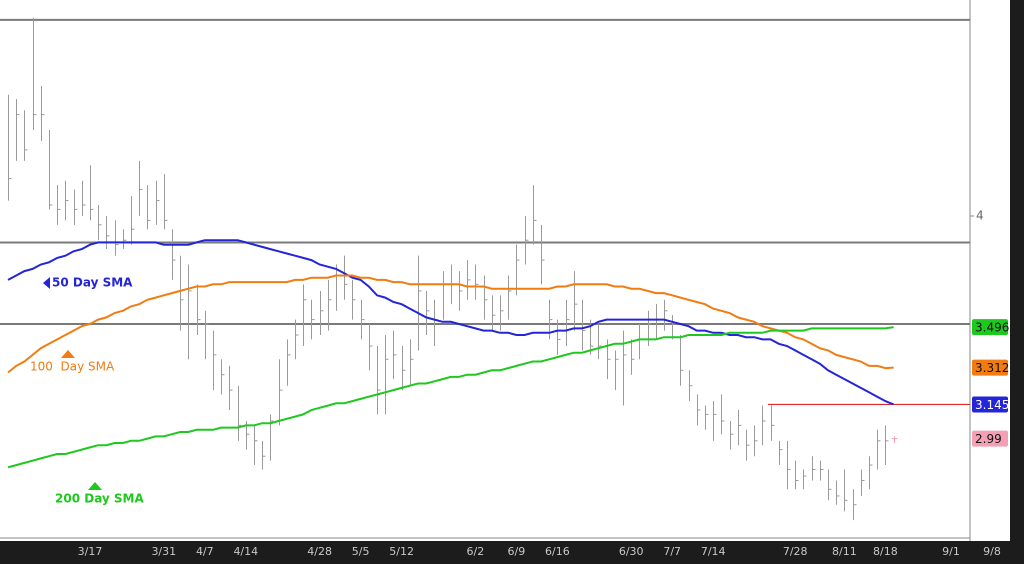 This screenshot has width=1024, height=564. Describe the element at coordinates (100, 499) in the screenshot. I see `legend-label: 200 Day SMA` at that location.